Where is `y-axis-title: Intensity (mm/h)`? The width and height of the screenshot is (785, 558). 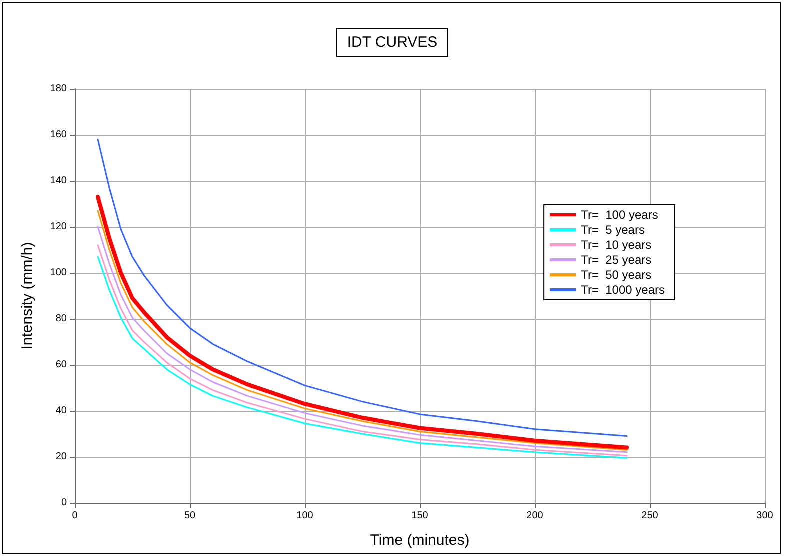
y-axis-title: Intensity (mm/h) is located at coordinates (27, 296).